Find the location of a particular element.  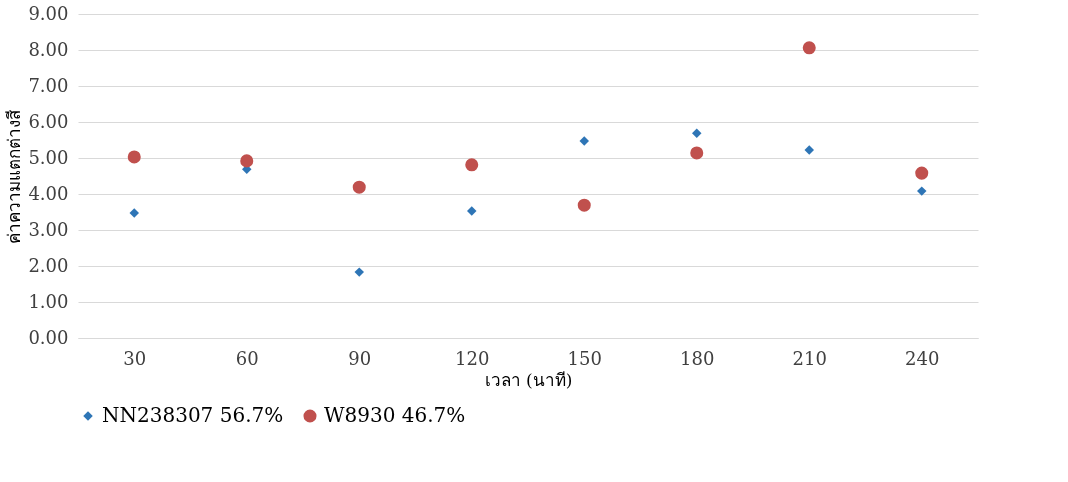

x-tick-label: 120 is located at coordinates (472, 358).